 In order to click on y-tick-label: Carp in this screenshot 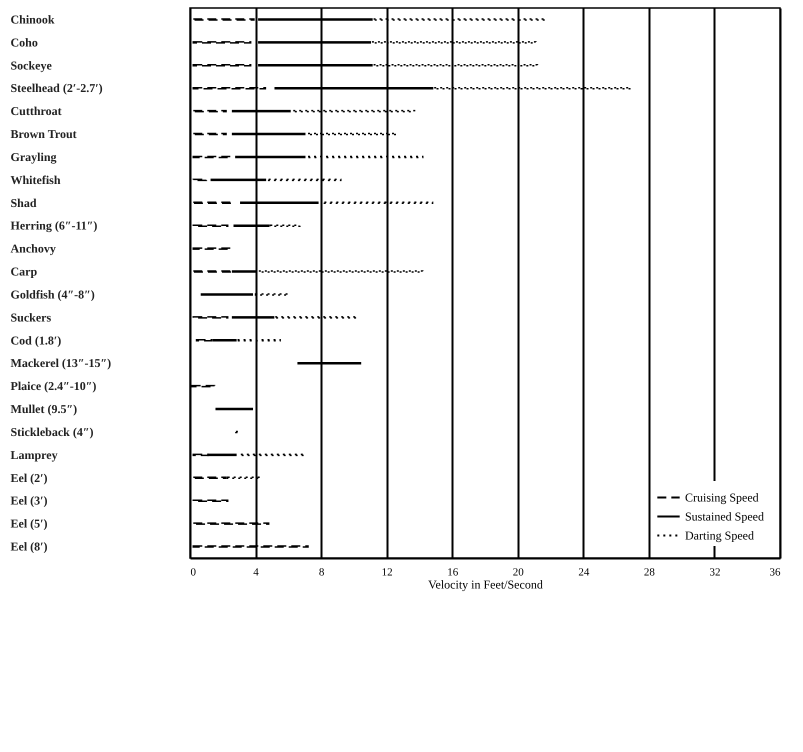, I will do `click(24, 271)`.